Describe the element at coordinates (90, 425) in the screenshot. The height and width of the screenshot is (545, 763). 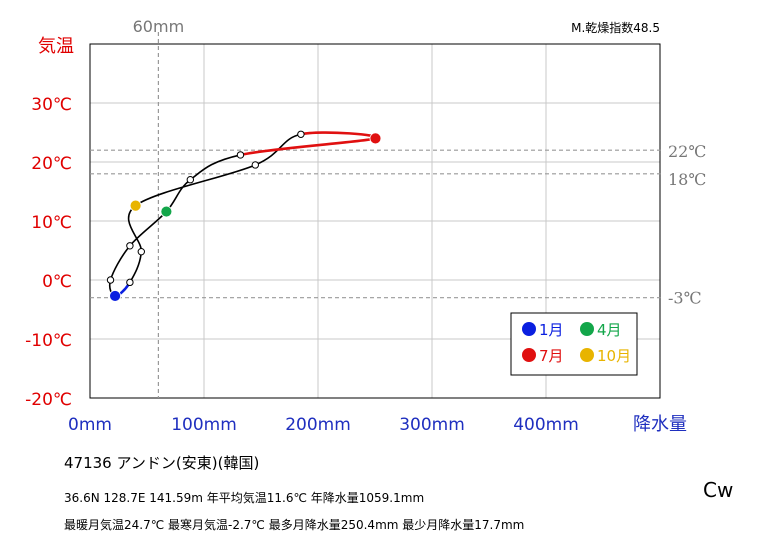
I see `x-tick-label: 0mm` at that location.